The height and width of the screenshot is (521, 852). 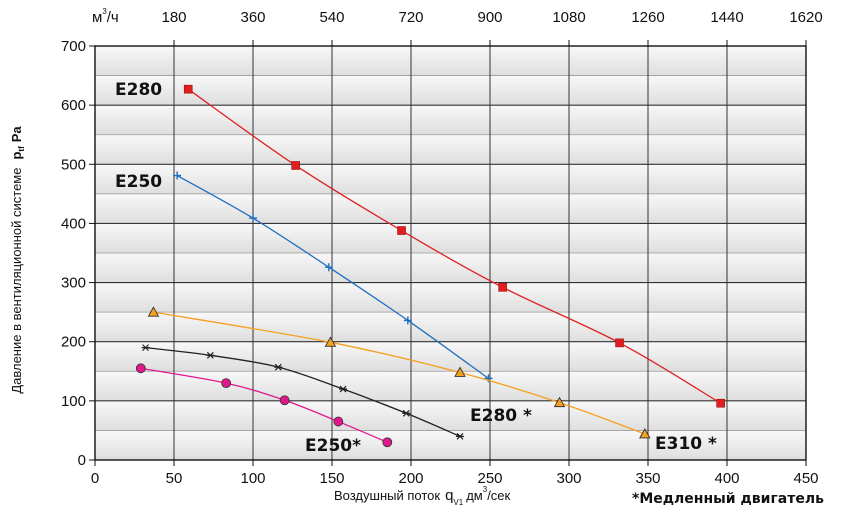 I want to click on top-tick-label: 1260, so click(x=647, y=17).